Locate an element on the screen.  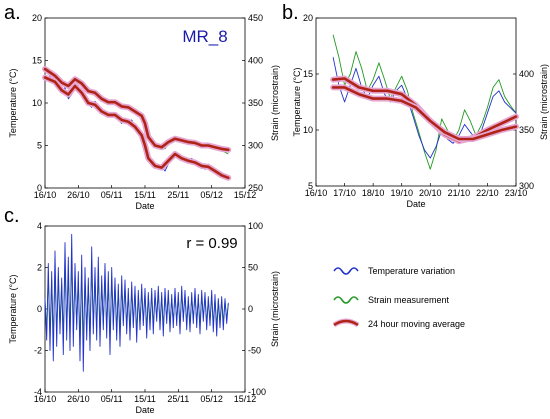
chart-a-x-tick-label: 16/10 is located at coordinates (45, 195).